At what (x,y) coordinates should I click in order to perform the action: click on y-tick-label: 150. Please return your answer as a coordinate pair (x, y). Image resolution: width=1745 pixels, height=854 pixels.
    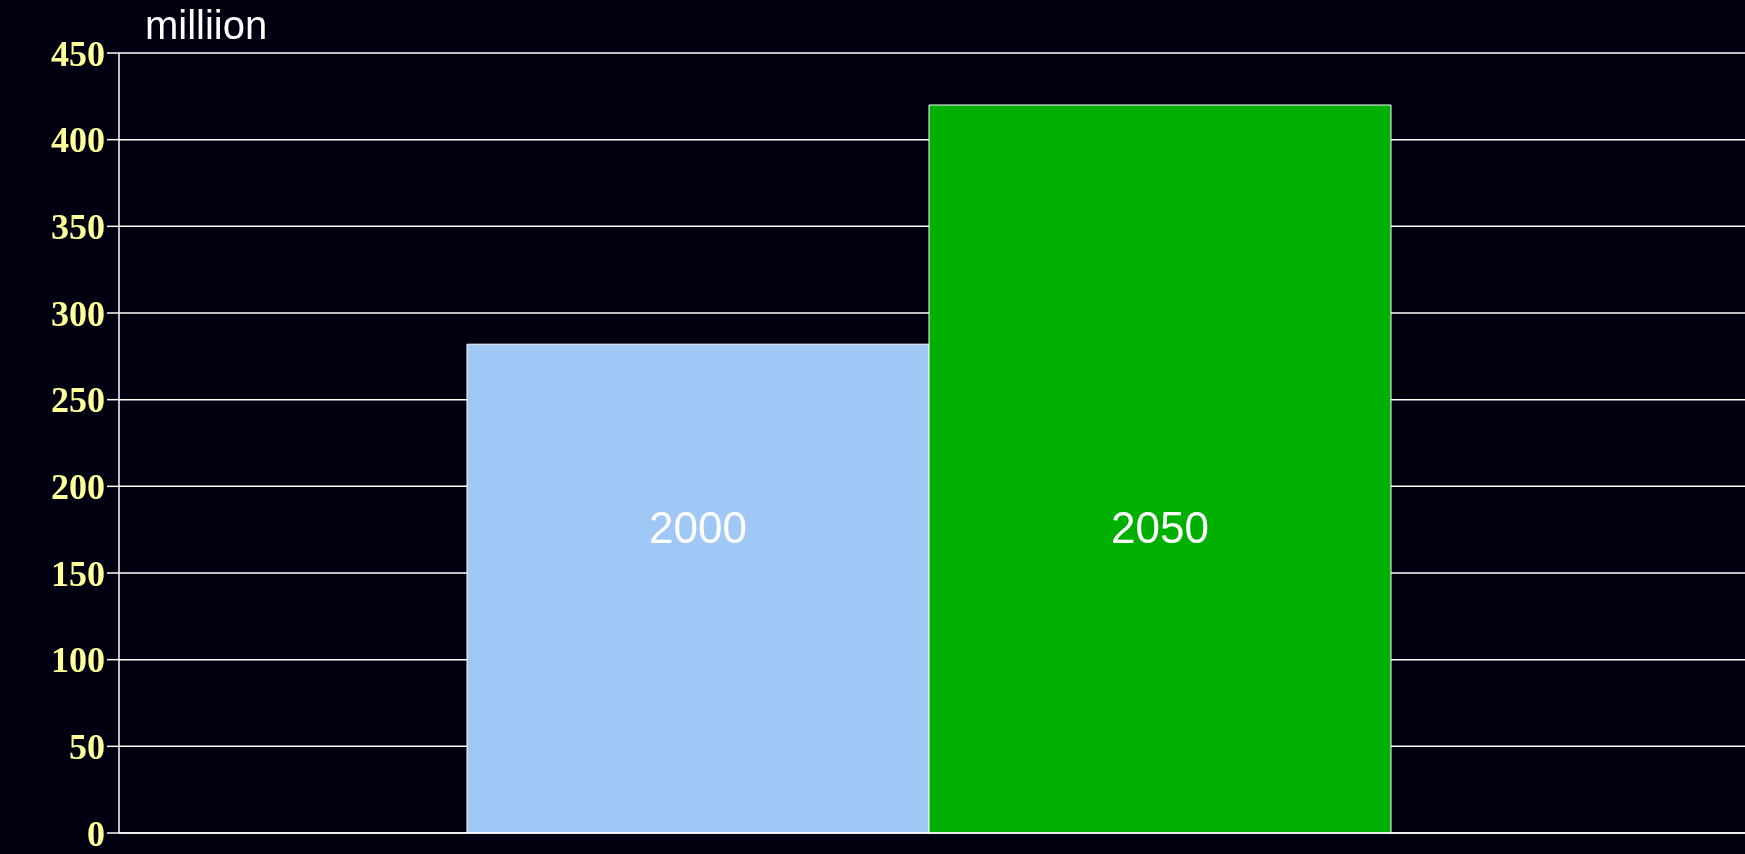
    Looking at the image, I should click on (78, 573).